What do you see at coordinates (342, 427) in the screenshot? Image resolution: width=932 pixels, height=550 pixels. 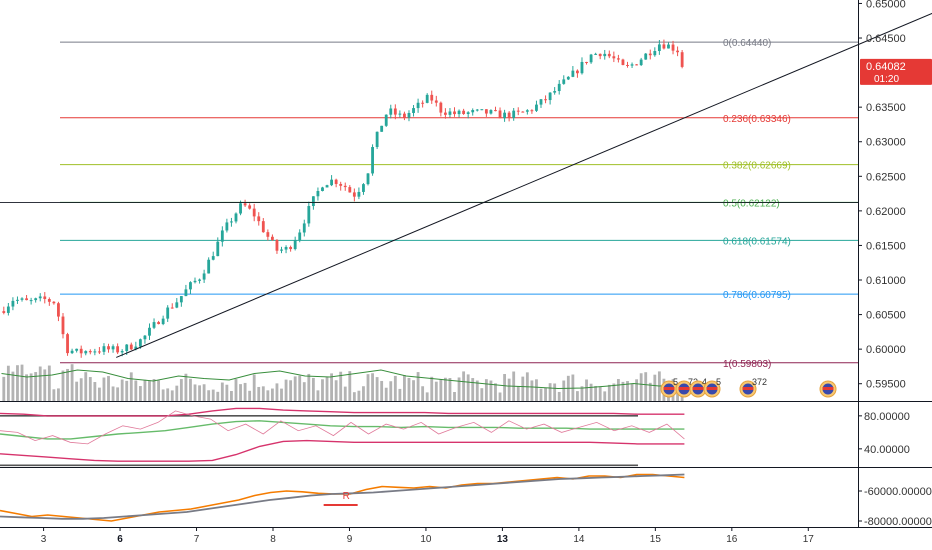 I see `oscillator-line` at bounding box center [342, 427].